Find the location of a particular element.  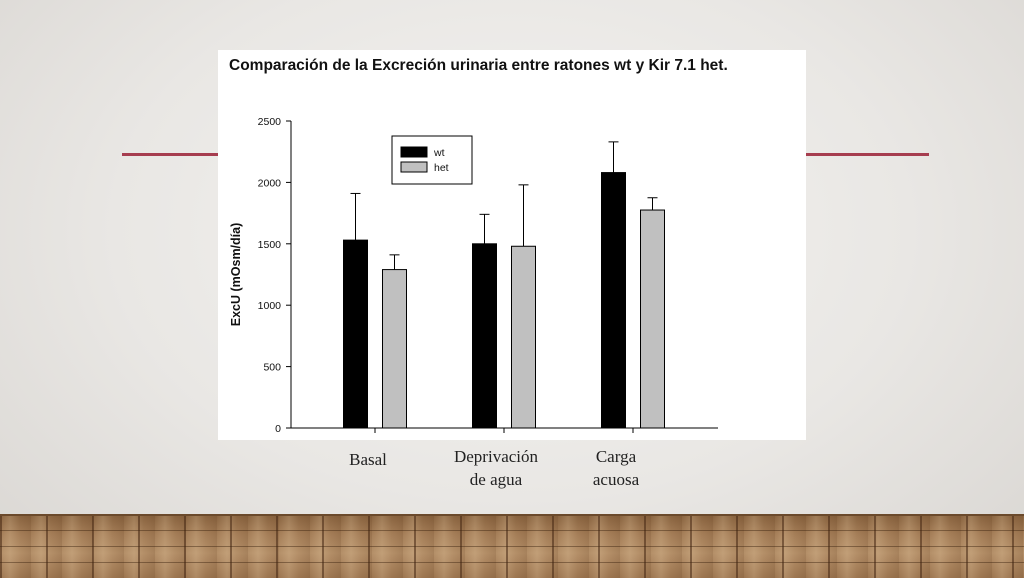

category-label-deprivacion: Deprivación de agua is located at coordinates (496, 468).